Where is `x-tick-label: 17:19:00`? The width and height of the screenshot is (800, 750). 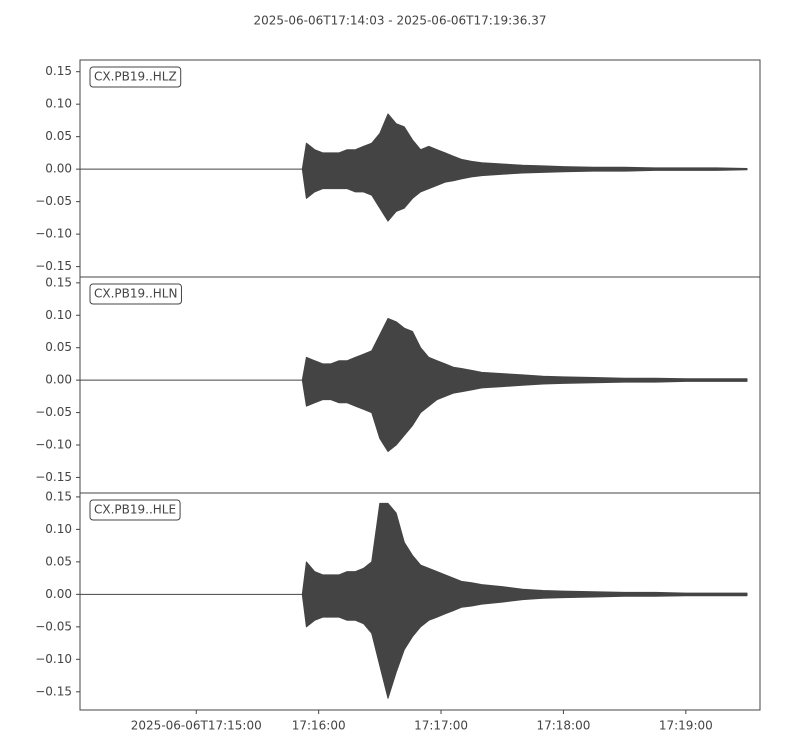
x-tick-label: 17:19:00 is located at coordinates (686, 726).